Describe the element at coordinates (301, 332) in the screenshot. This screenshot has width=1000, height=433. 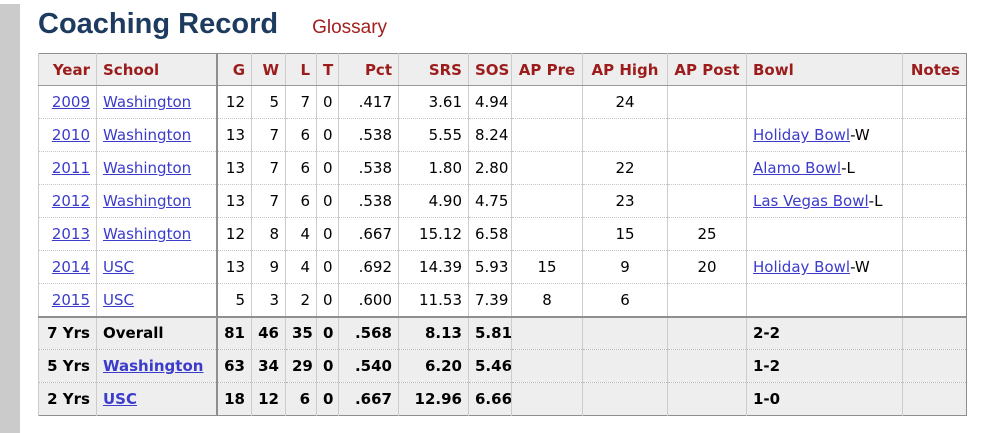
I see `cell-l: 35` at that location.